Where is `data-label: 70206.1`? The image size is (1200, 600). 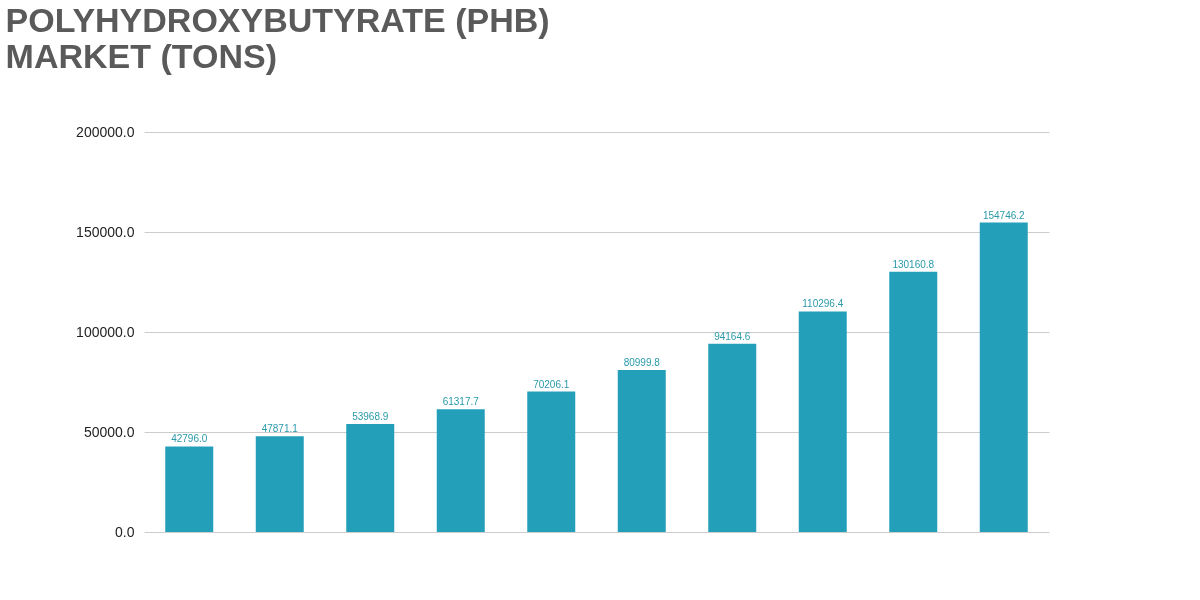 data-label: 70206.1 is located at coordinates (551, 384).